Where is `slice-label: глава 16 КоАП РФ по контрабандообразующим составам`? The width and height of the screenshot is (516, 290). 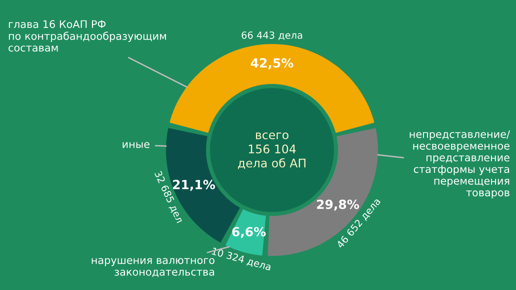 slice-label: глава 16 КоАП РФ по контрабандообразующим составам is located at coordinates (87, 36).